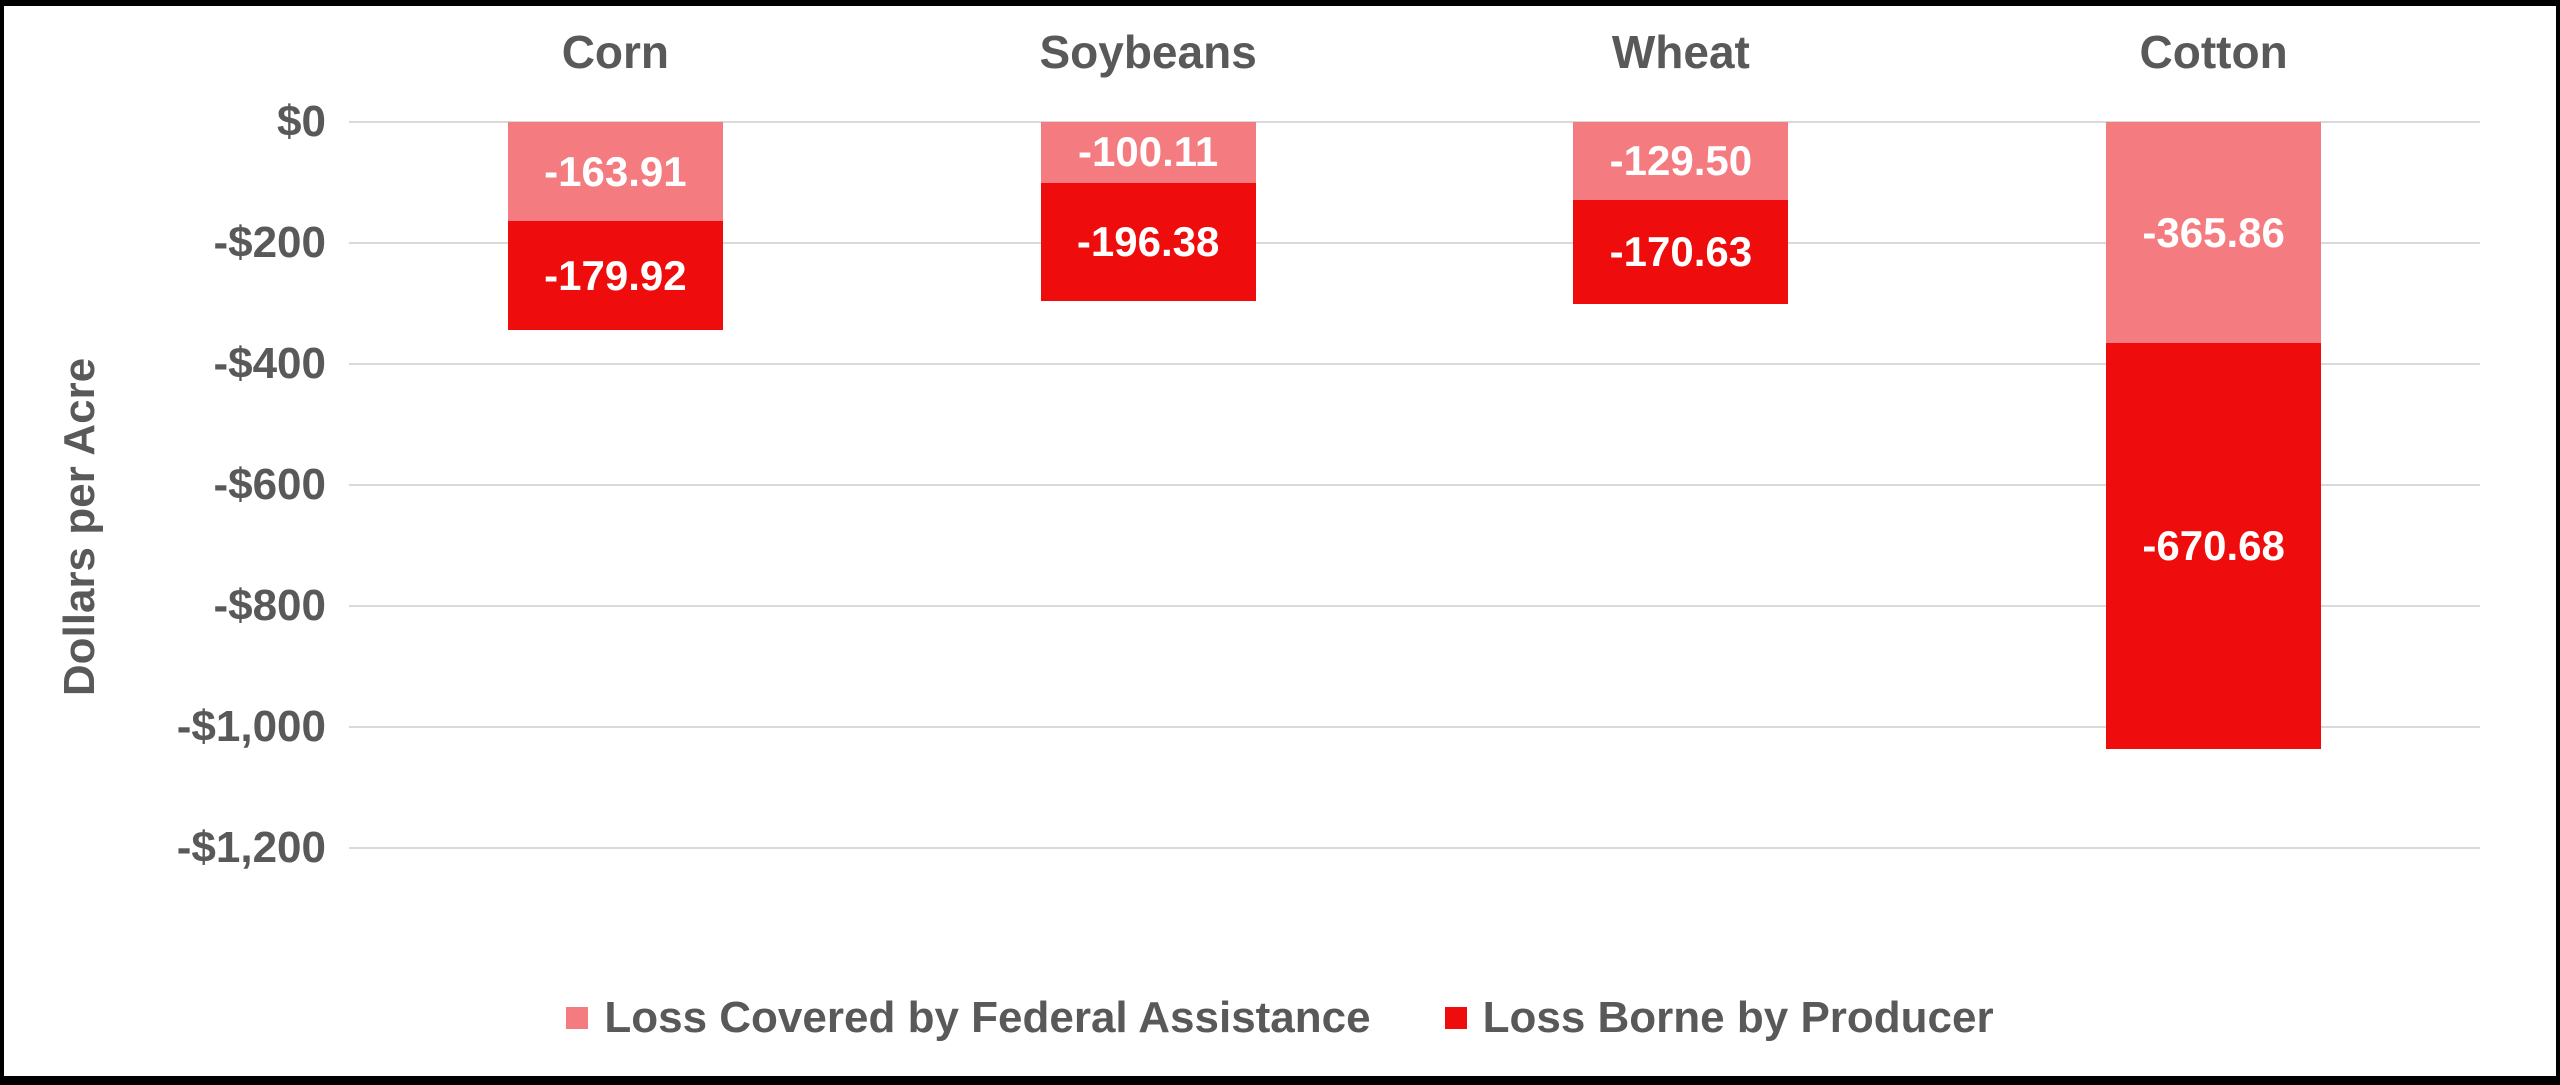 The width and height of the screenshot is (2560, 1085). I want to click on bar-value-label: -179.92, so click(615, 275).